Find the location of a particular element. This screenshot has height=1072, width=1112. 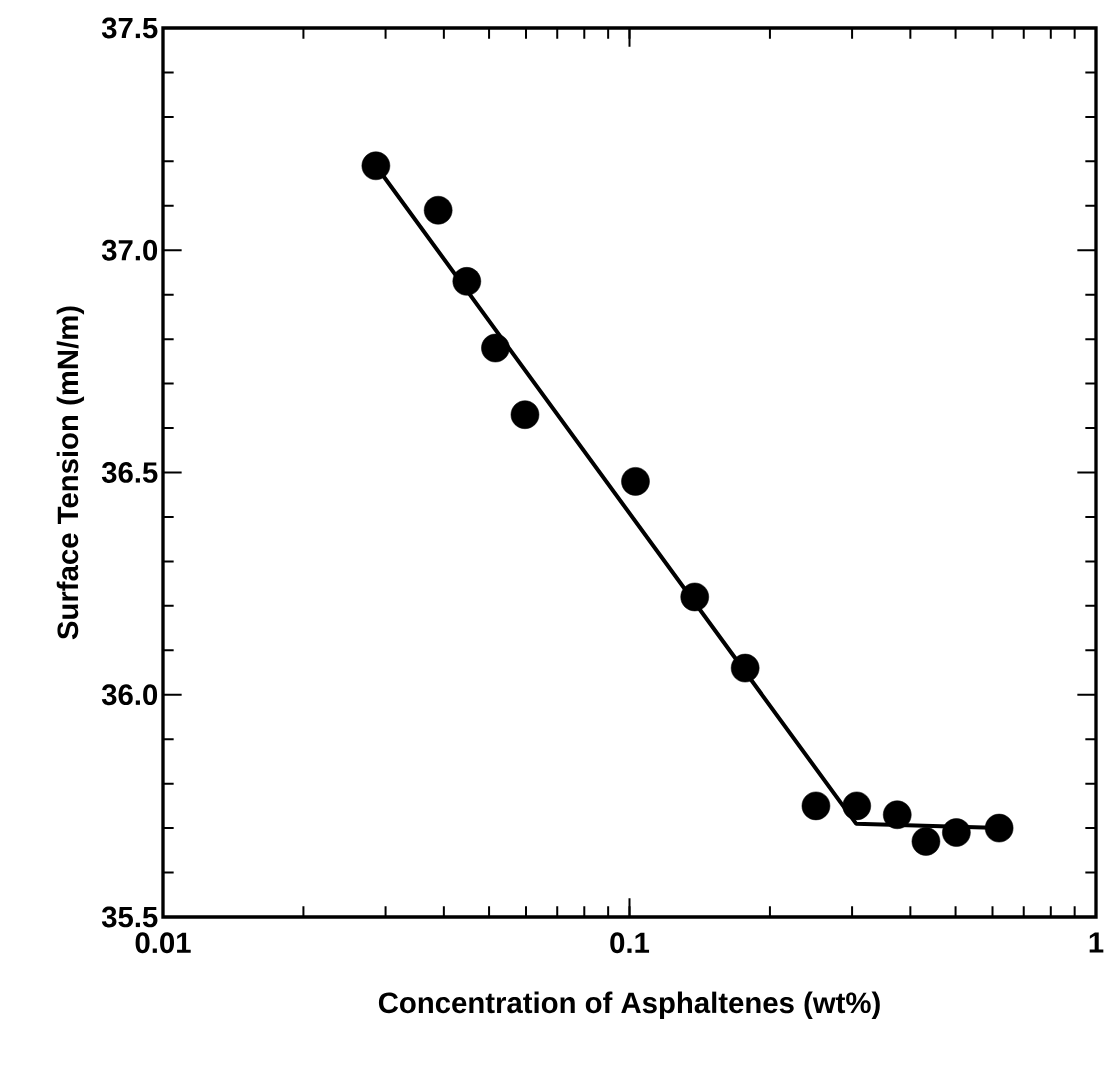

x-tick-label: 0.1 is located at coordinates (630, 943).